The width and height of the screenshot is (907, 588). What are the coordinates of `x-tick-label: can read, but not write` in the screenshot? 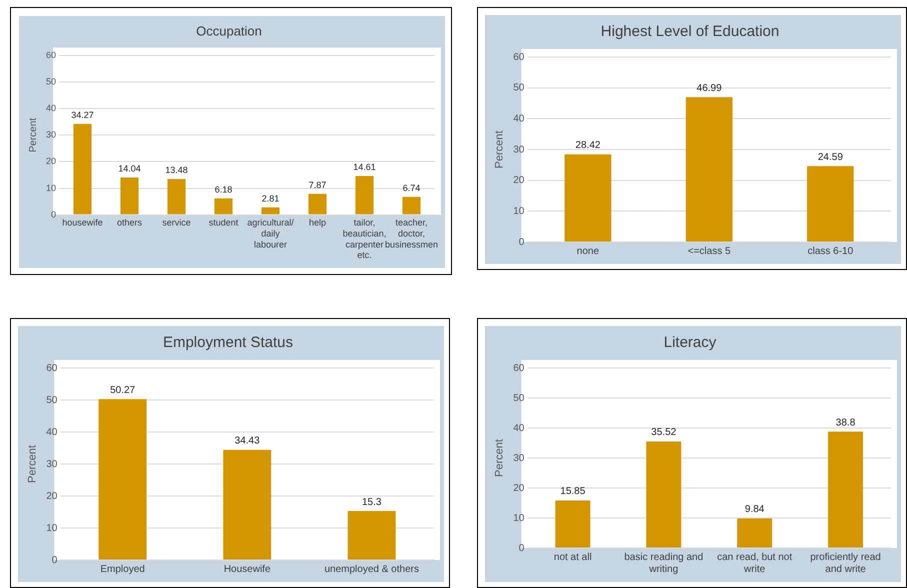 It's located at (754, 563).